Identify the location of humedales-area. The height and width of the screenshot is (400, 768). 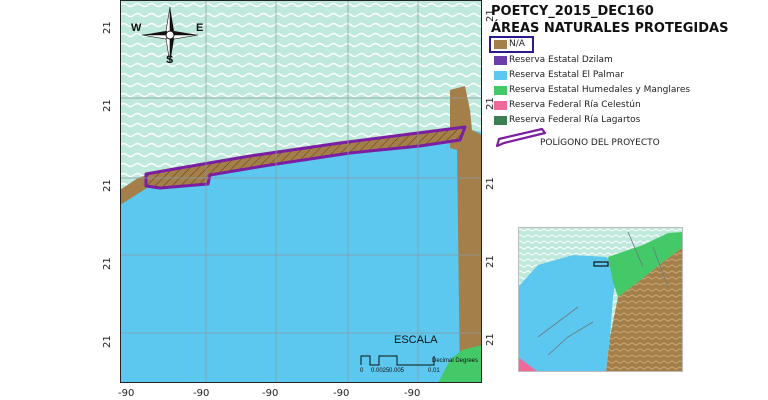
(460, 364).